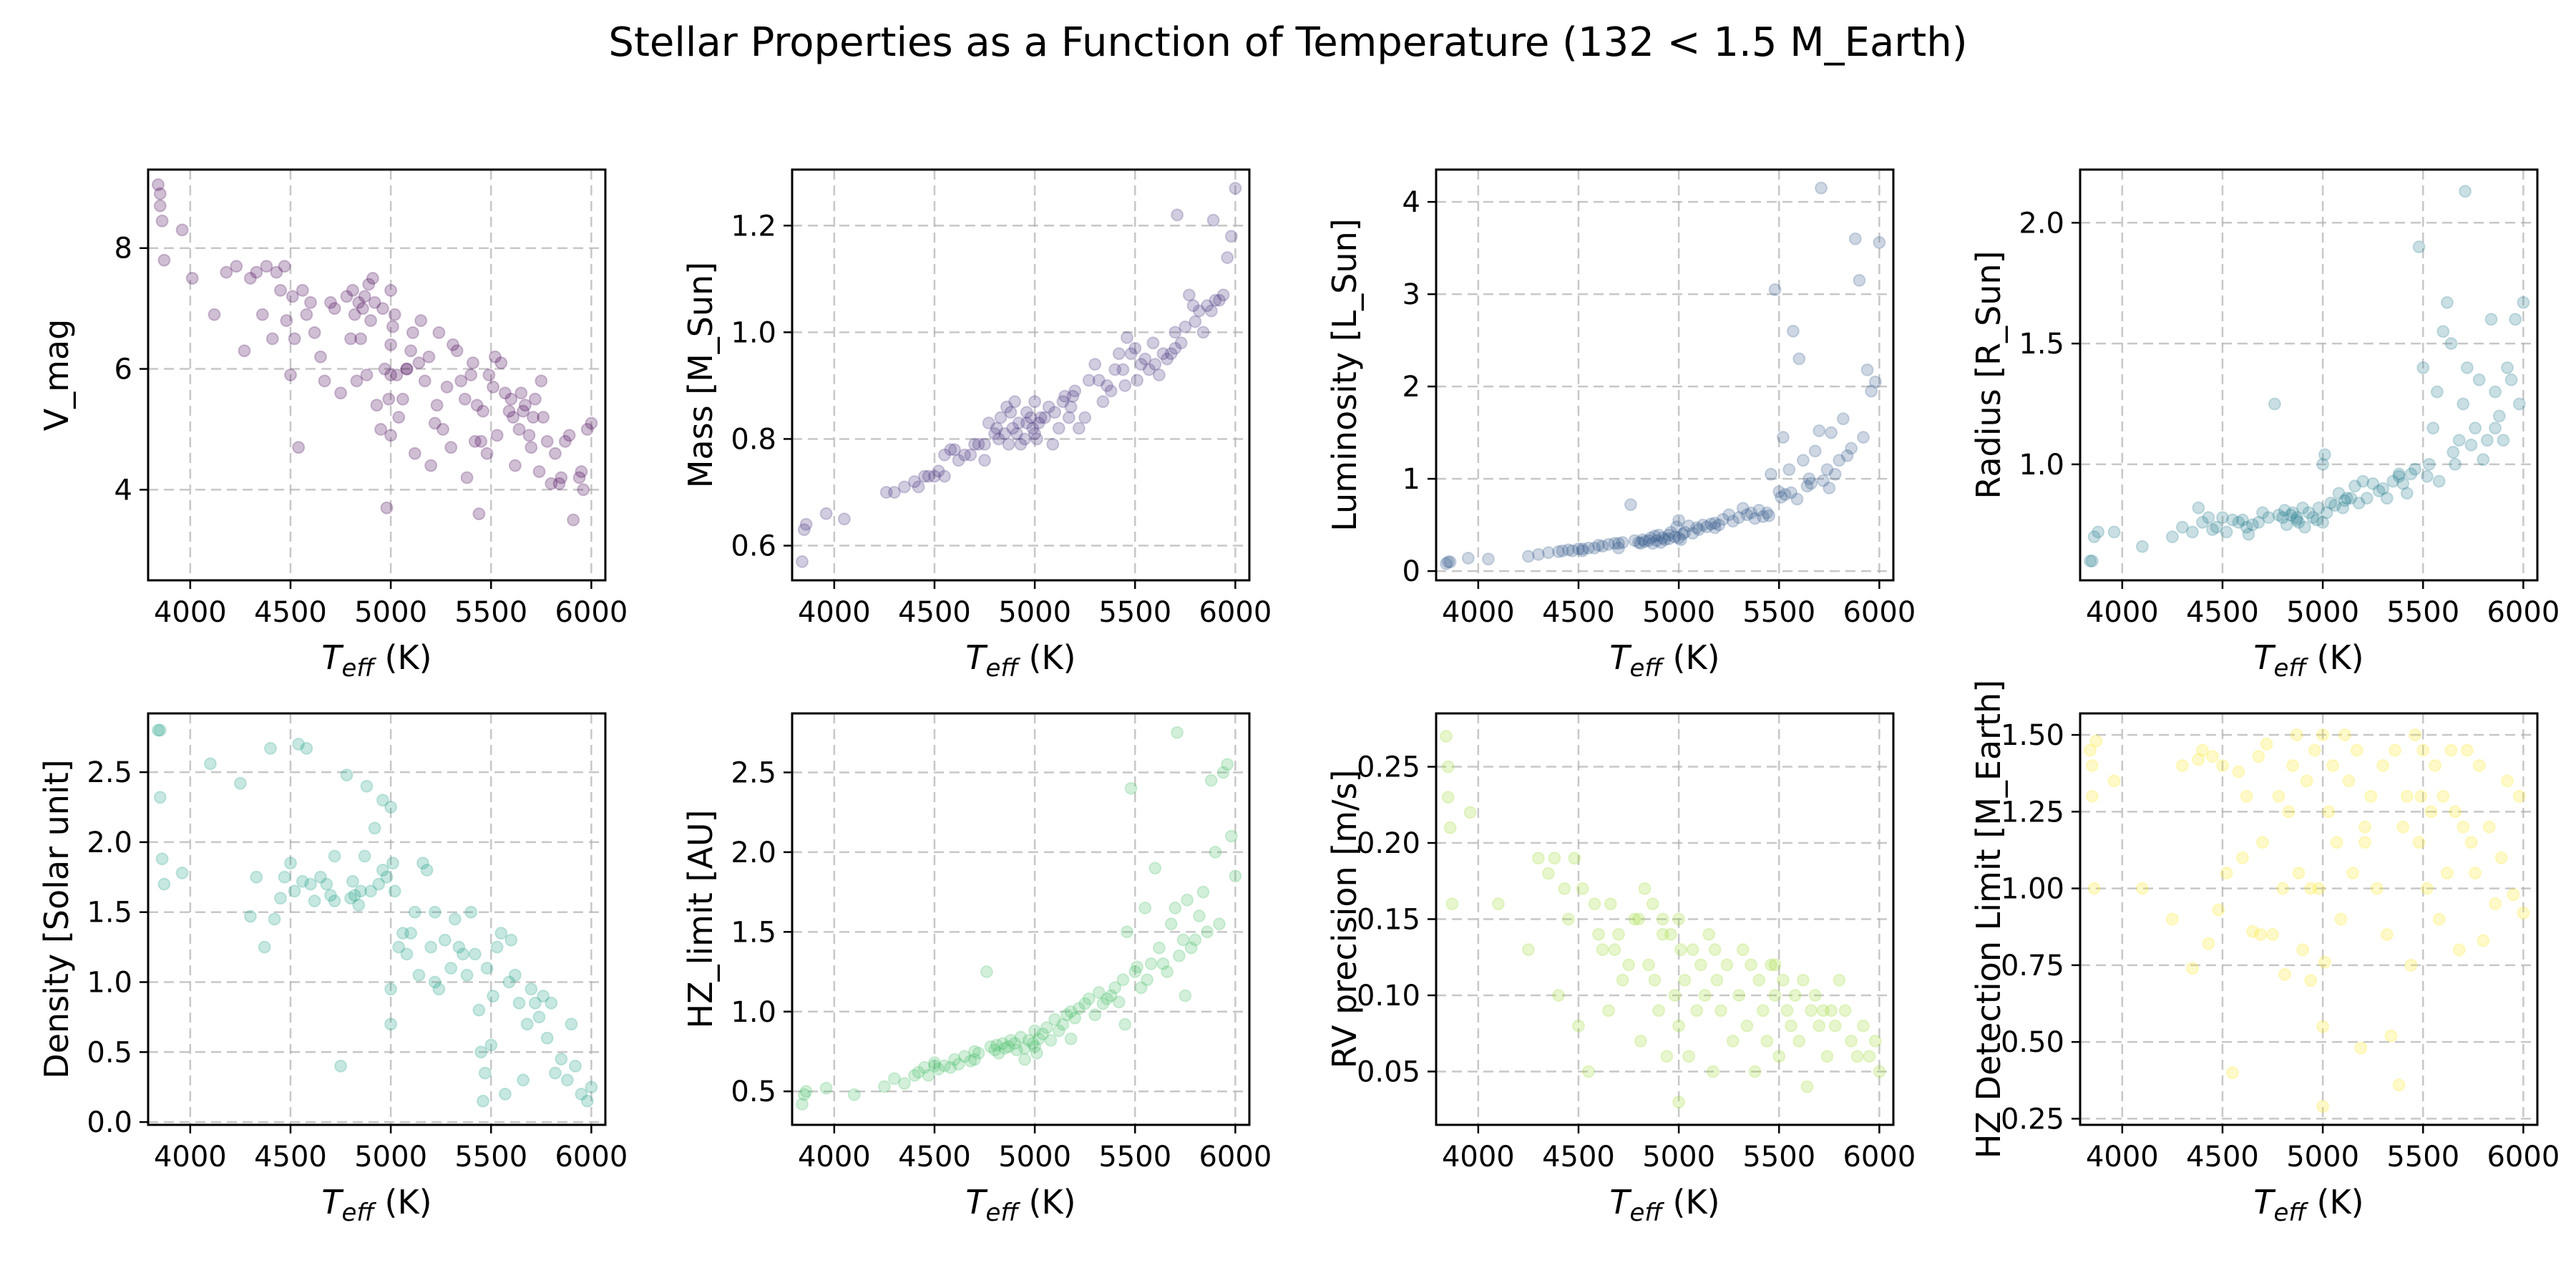  Describe the element at coordinates (2032, 1042) in the screenshot. I see `y-tick-label: 0.50` at that location.